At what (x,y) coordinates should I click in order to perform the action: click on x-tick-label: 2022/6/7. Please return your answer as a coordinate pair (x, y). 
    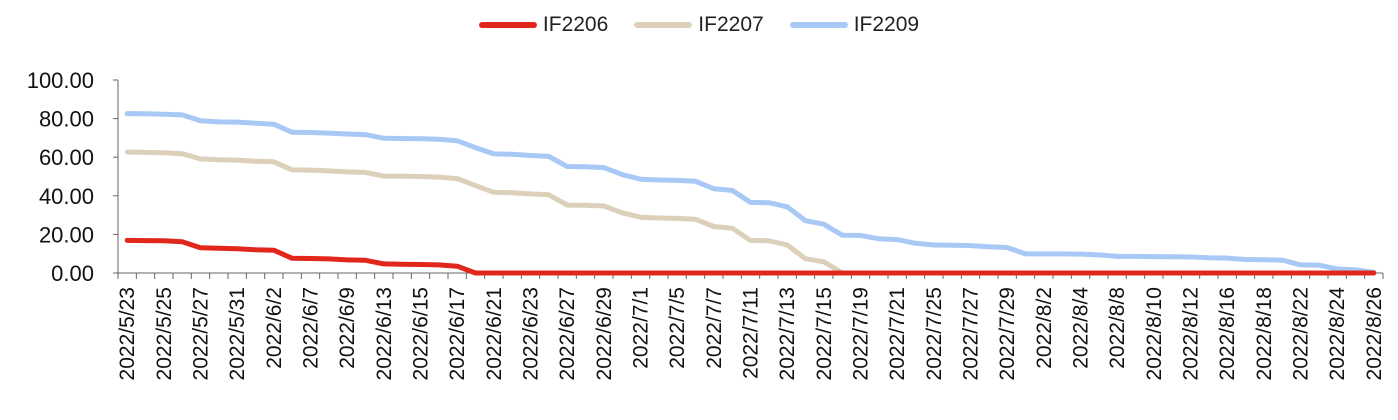
    Looking at the image, I should click on (311, 328).